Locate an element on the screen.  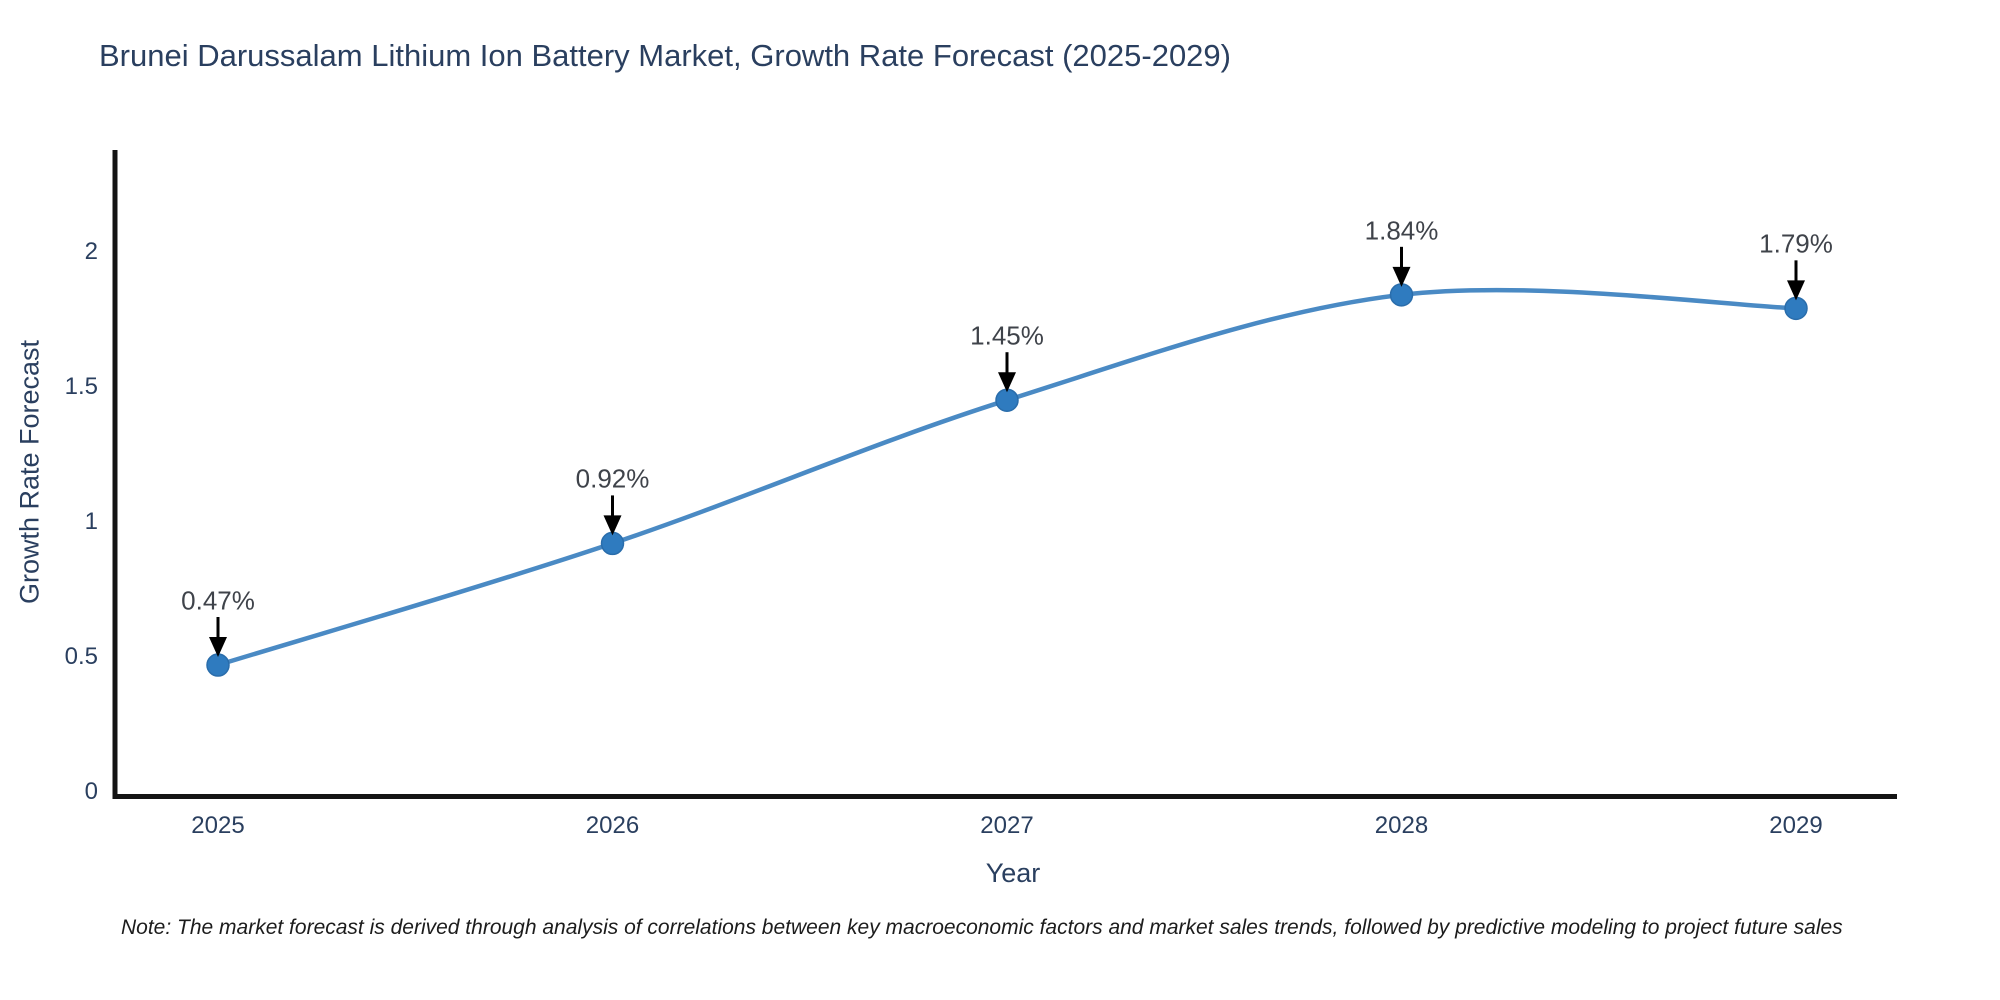
x-tick-label: 2026 is located at coordinates (612, 825).